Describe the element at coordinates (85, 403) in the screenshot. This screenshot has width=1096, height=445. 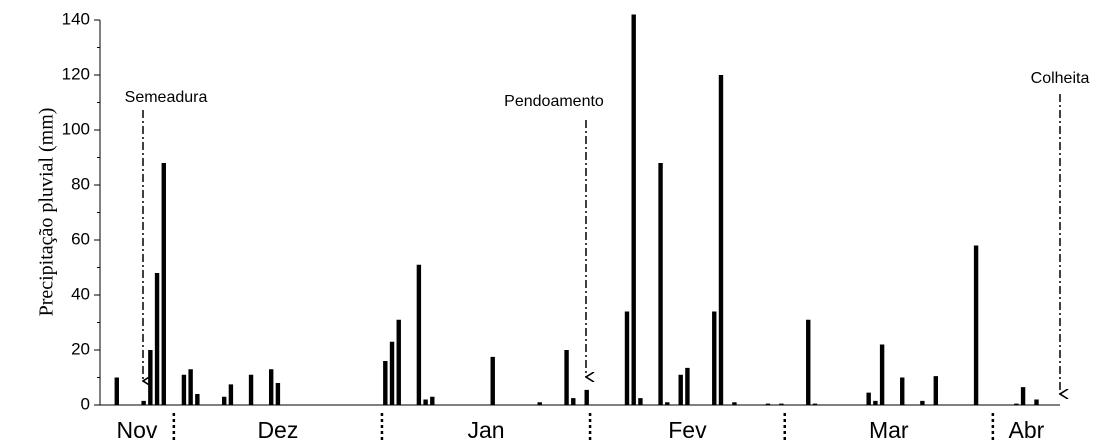
I see `y-tick-label: 0` at that location.